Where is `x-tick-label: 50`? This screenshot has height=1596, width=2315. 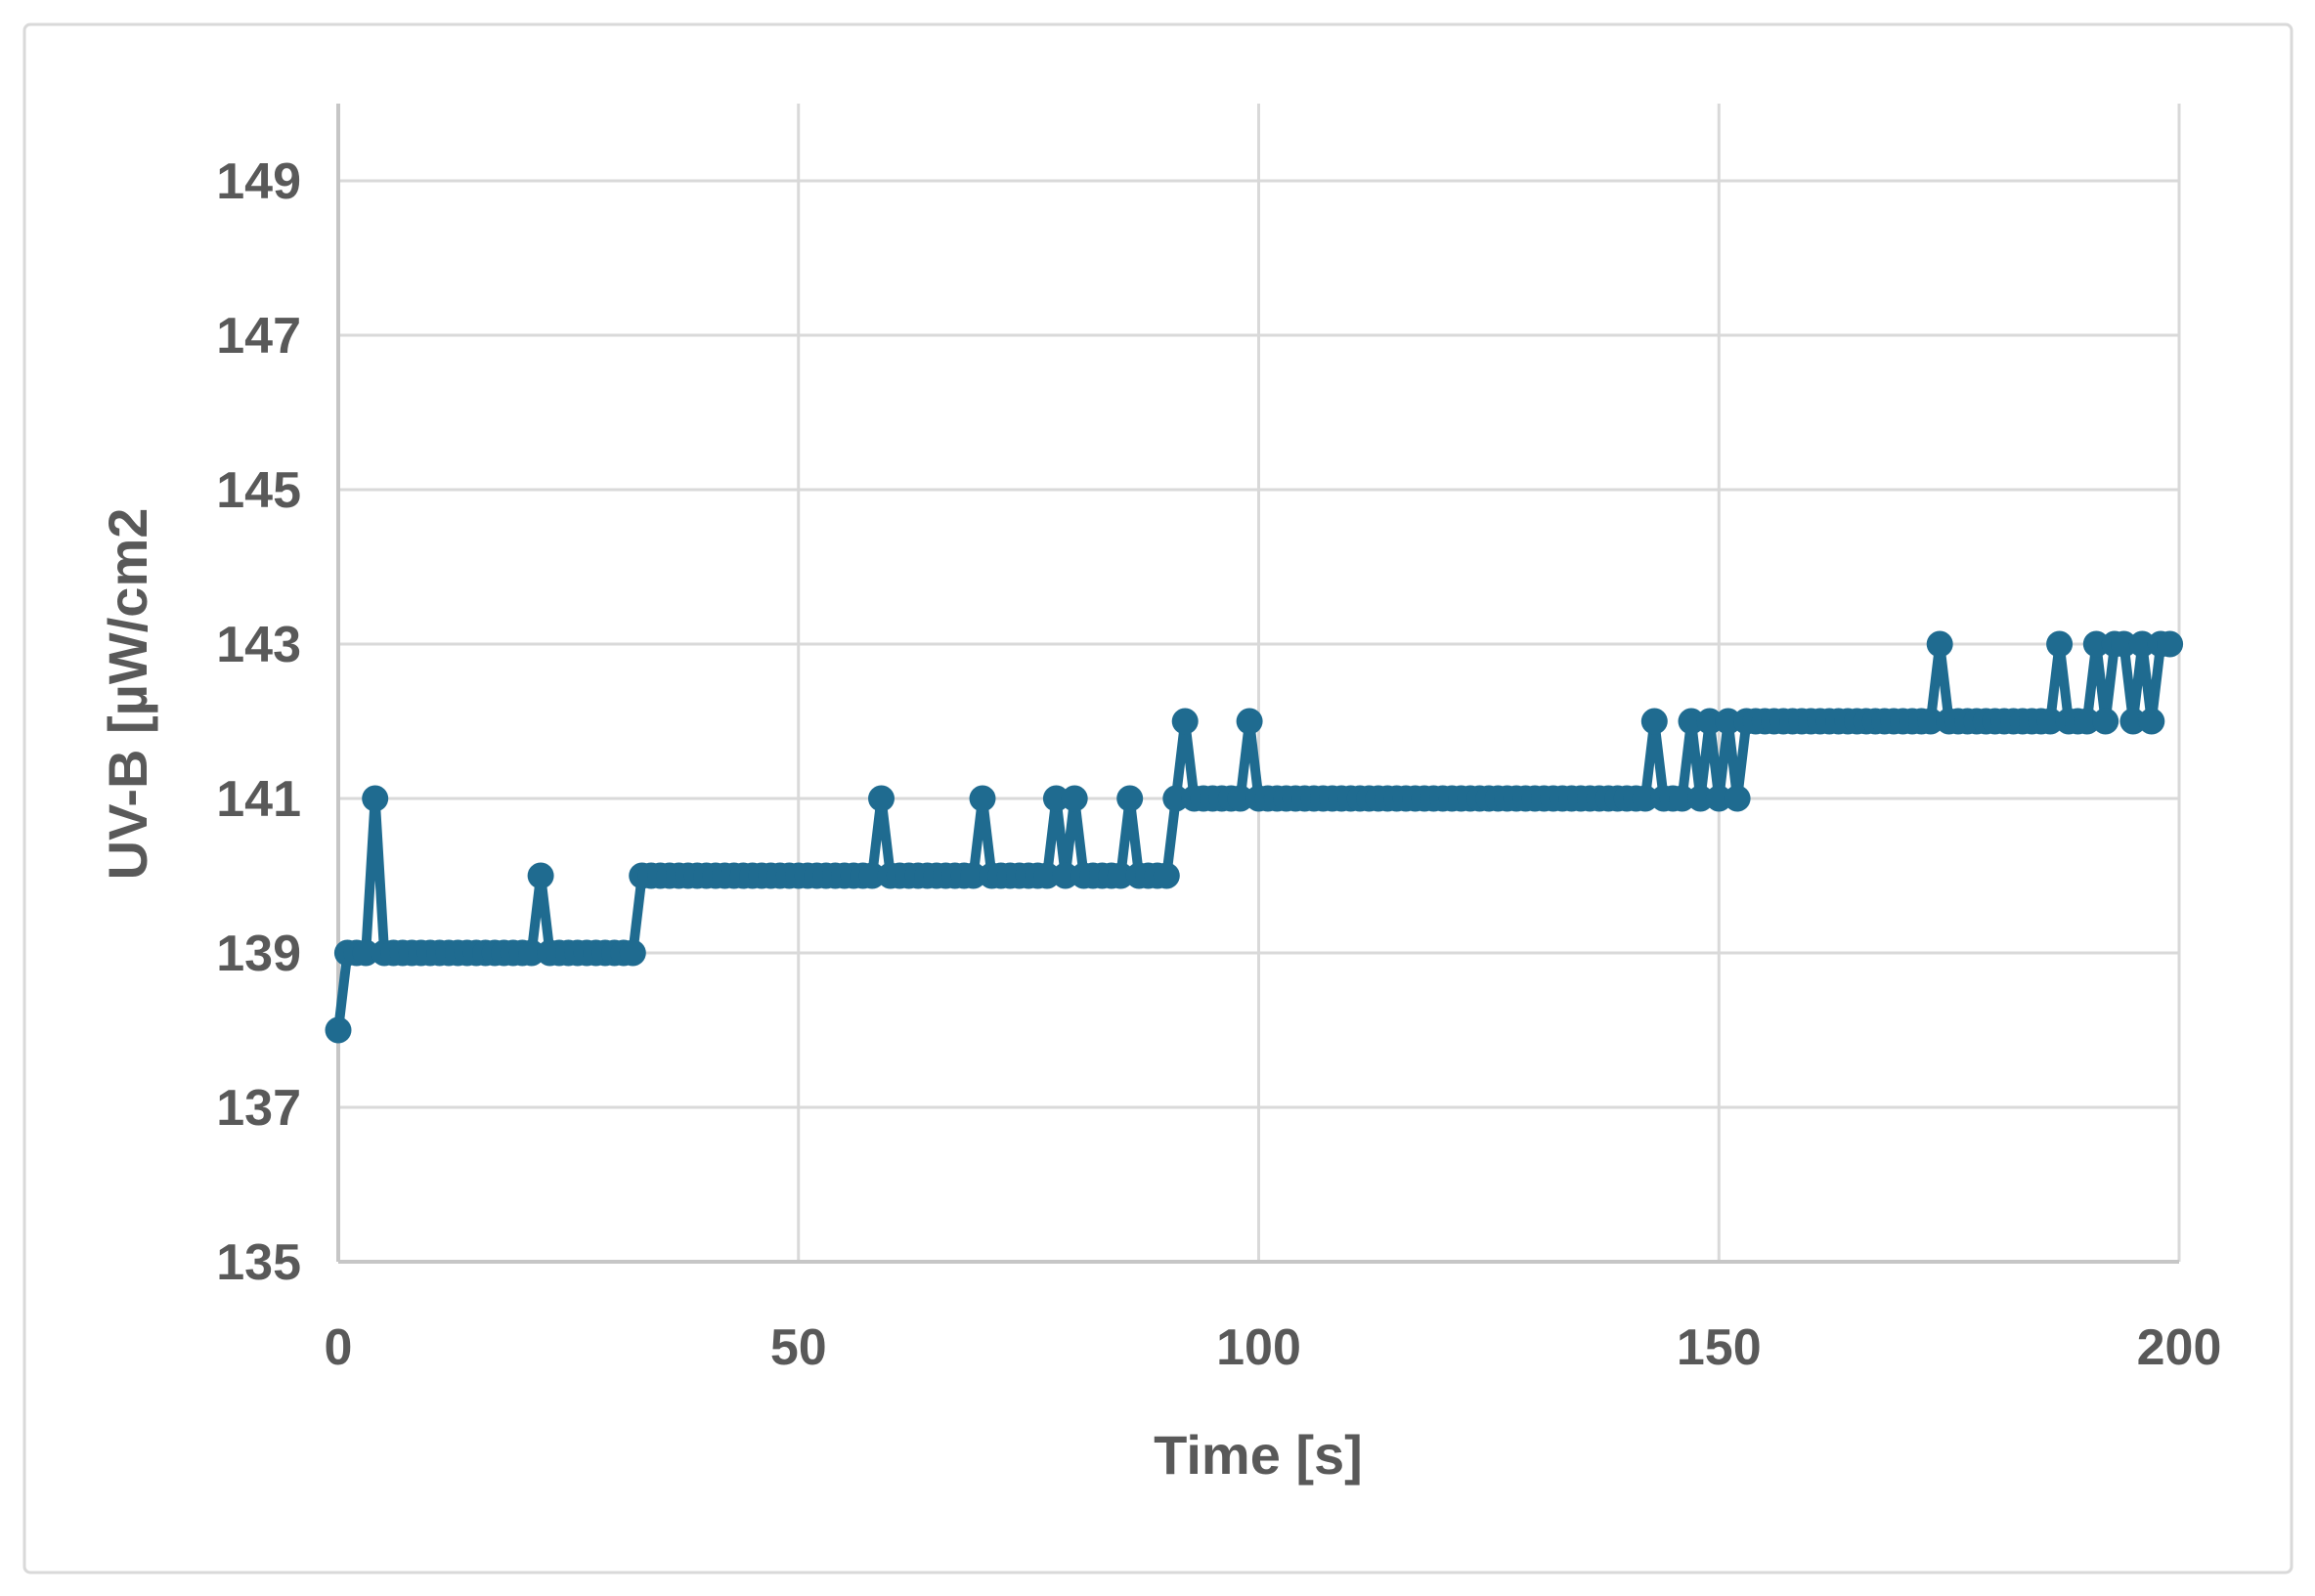 x-tick-label: 50 is located at coordinates (798, 1347).